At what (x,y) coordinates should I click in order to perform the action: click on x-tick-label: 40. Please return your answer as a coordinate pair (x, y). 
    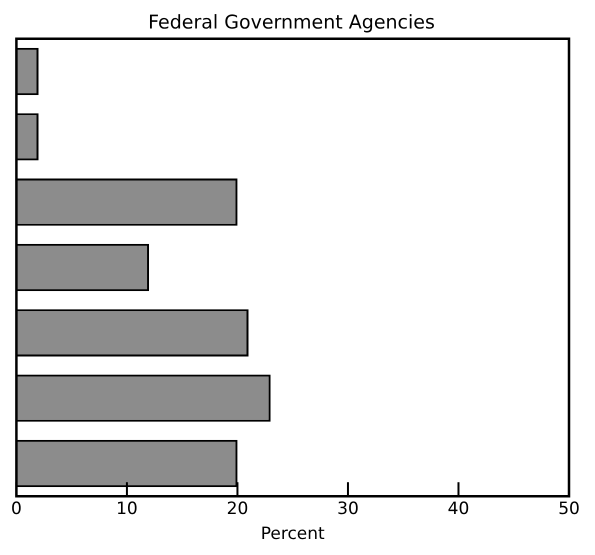
    Looking at the image, I should click on (459, 508).